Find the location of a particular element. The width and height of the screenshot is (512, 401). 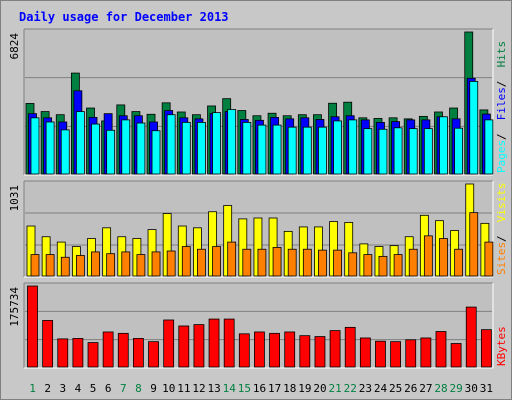

x-tick-label: 2 is located at coordinates (47, 388).